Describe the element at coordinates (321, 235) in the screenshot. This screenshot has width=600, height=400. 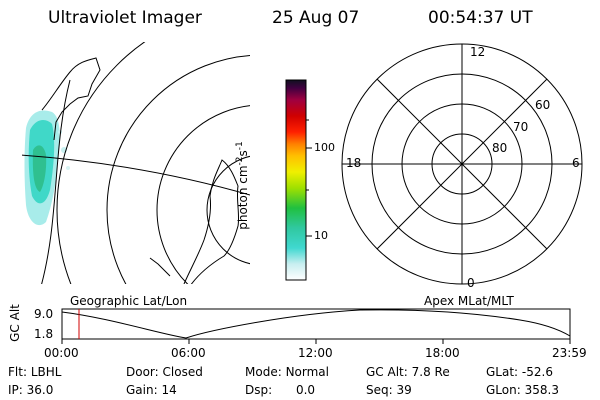
I see `colorbar-tick-10: 10` at that location.